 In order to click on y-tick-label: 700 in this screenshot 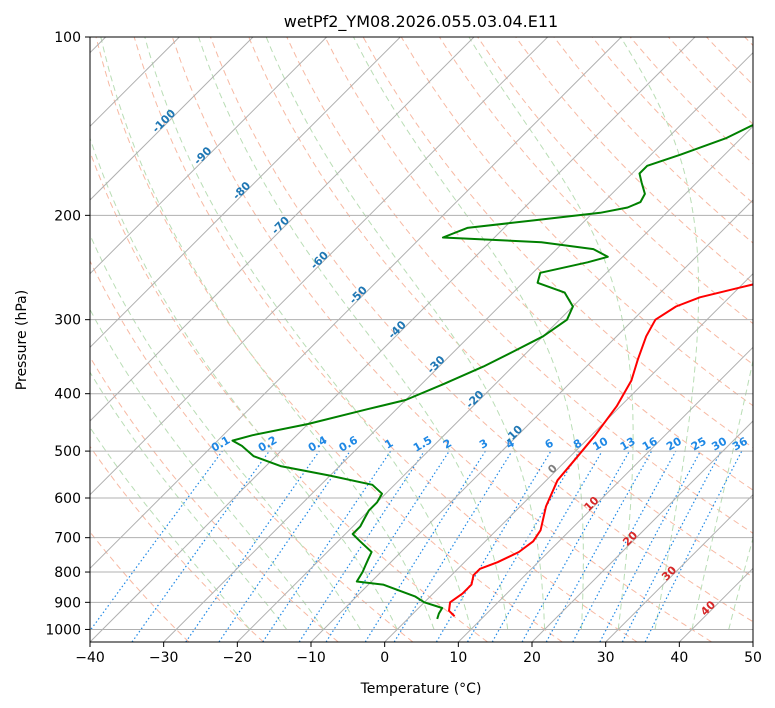, I will do `click(67, 539)`.